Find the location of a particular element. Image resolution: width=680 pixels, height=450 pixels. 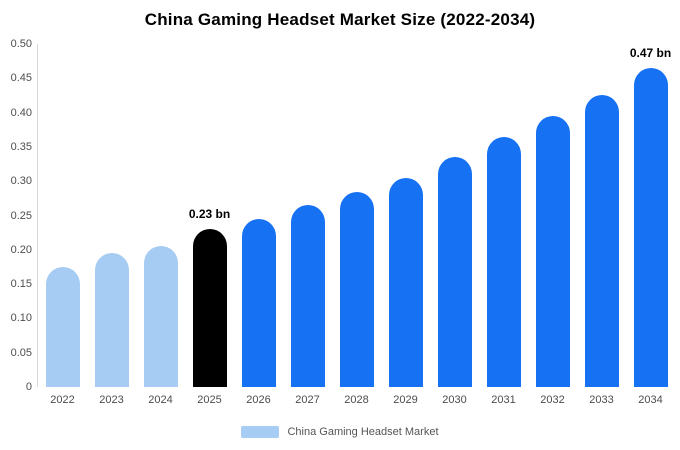

x-tick-label: 2030 is located at coordinates (454, 400).